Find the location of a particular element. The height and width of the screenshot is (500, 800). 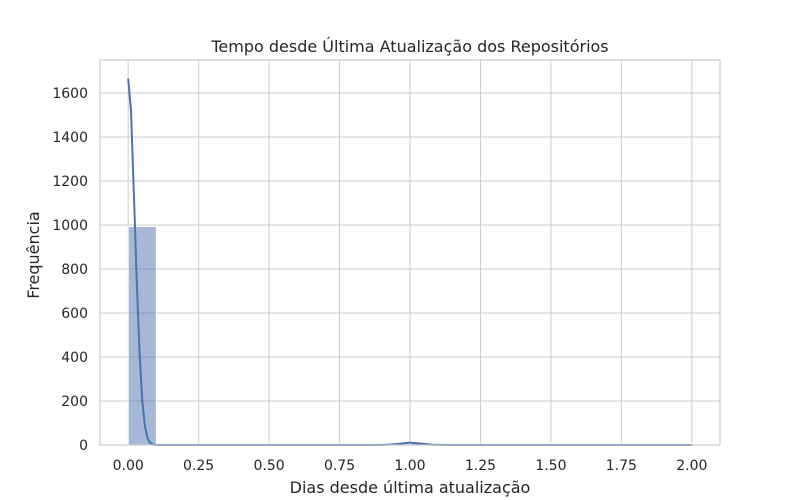

y-tick-label: 400 is located at coordinates (74, 358).